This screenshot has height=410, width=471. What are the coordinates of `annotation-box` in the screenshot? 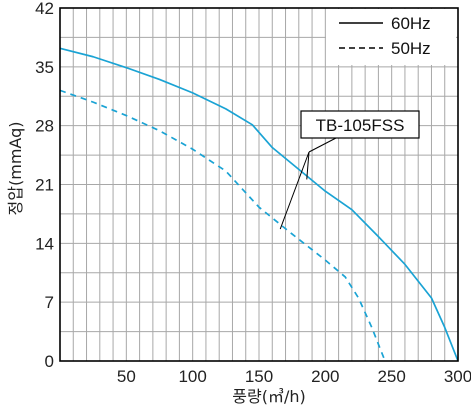 It's located at (360, 124).